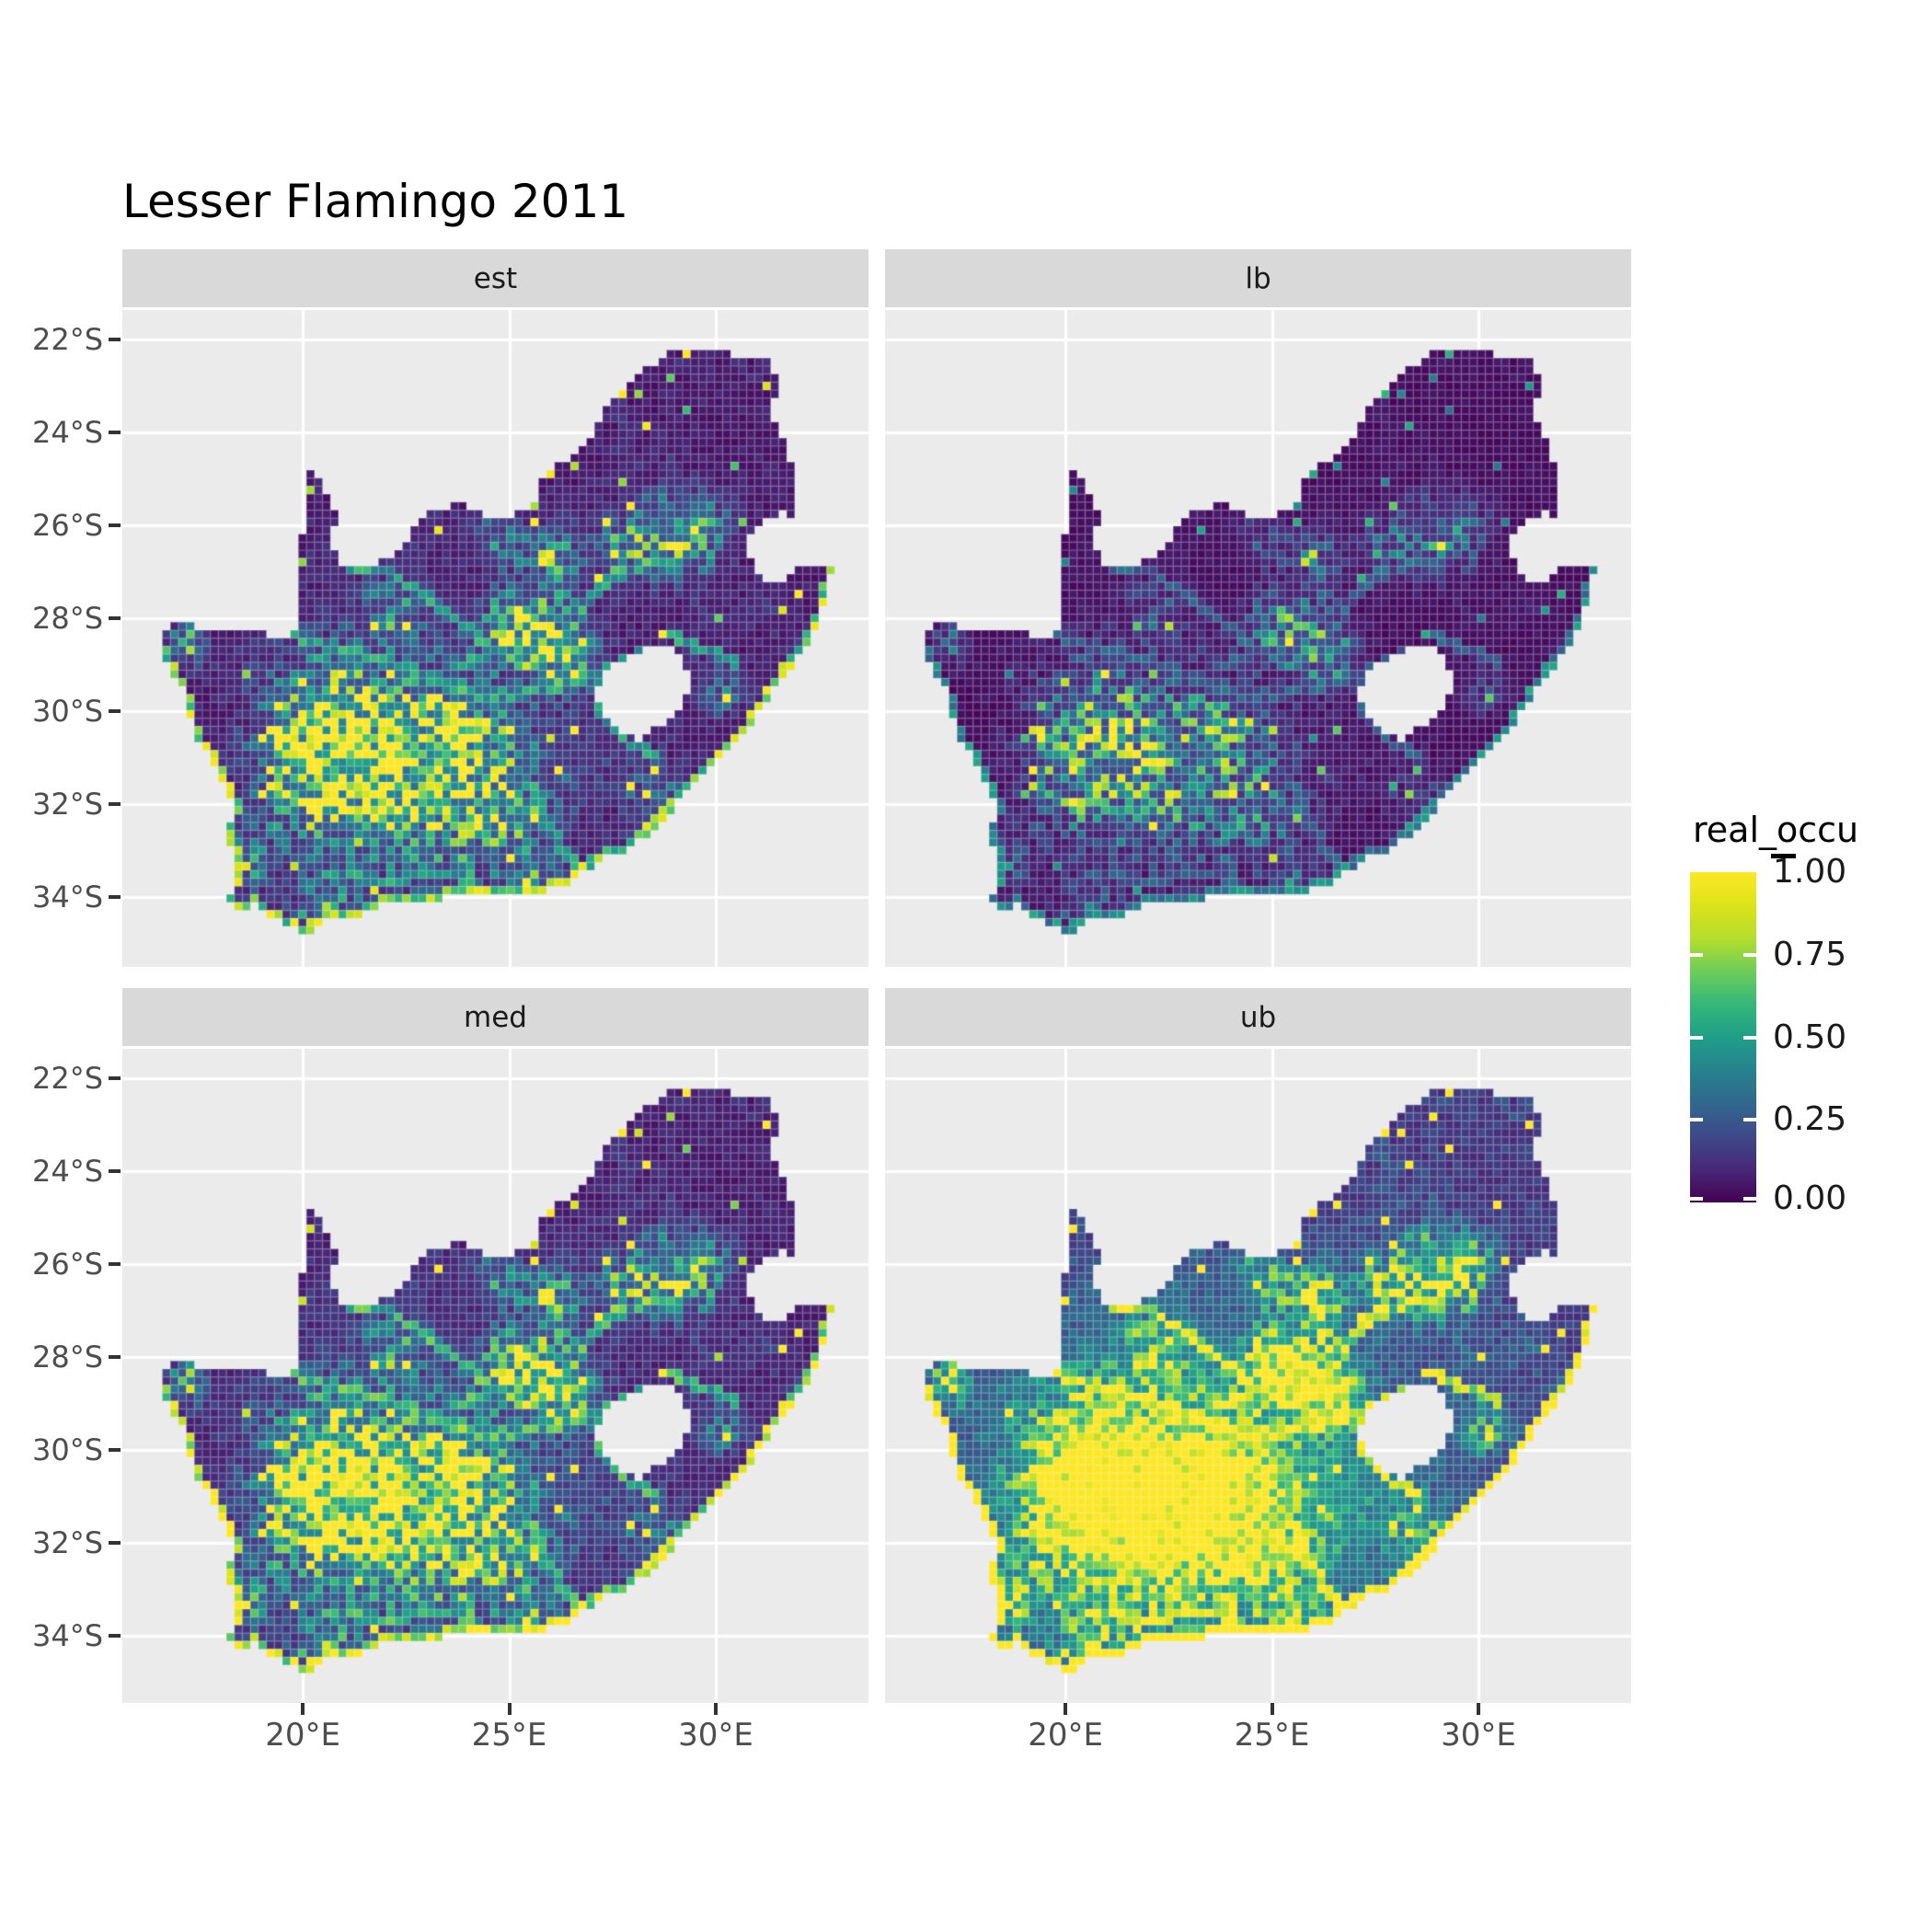 Image resolution: width=1932 pixels, height=1932 pixels. Describe the element at coordinates (375, 201) in the screenshot. I see `plot-title: Lesser Flamingo 2011` at that location.